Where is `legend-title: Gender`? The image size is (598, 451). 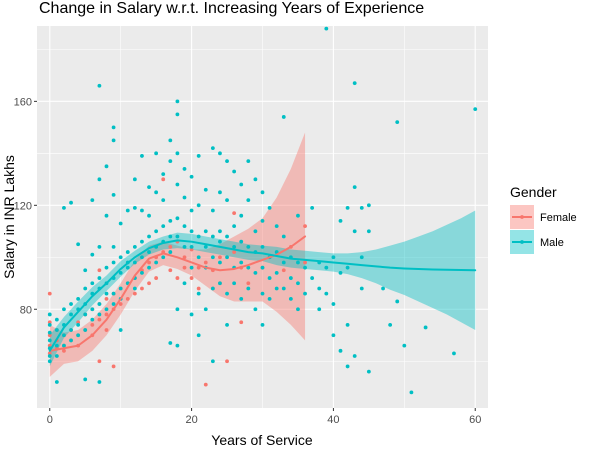 legend-title: Gender is located at coordinates (533, 192).